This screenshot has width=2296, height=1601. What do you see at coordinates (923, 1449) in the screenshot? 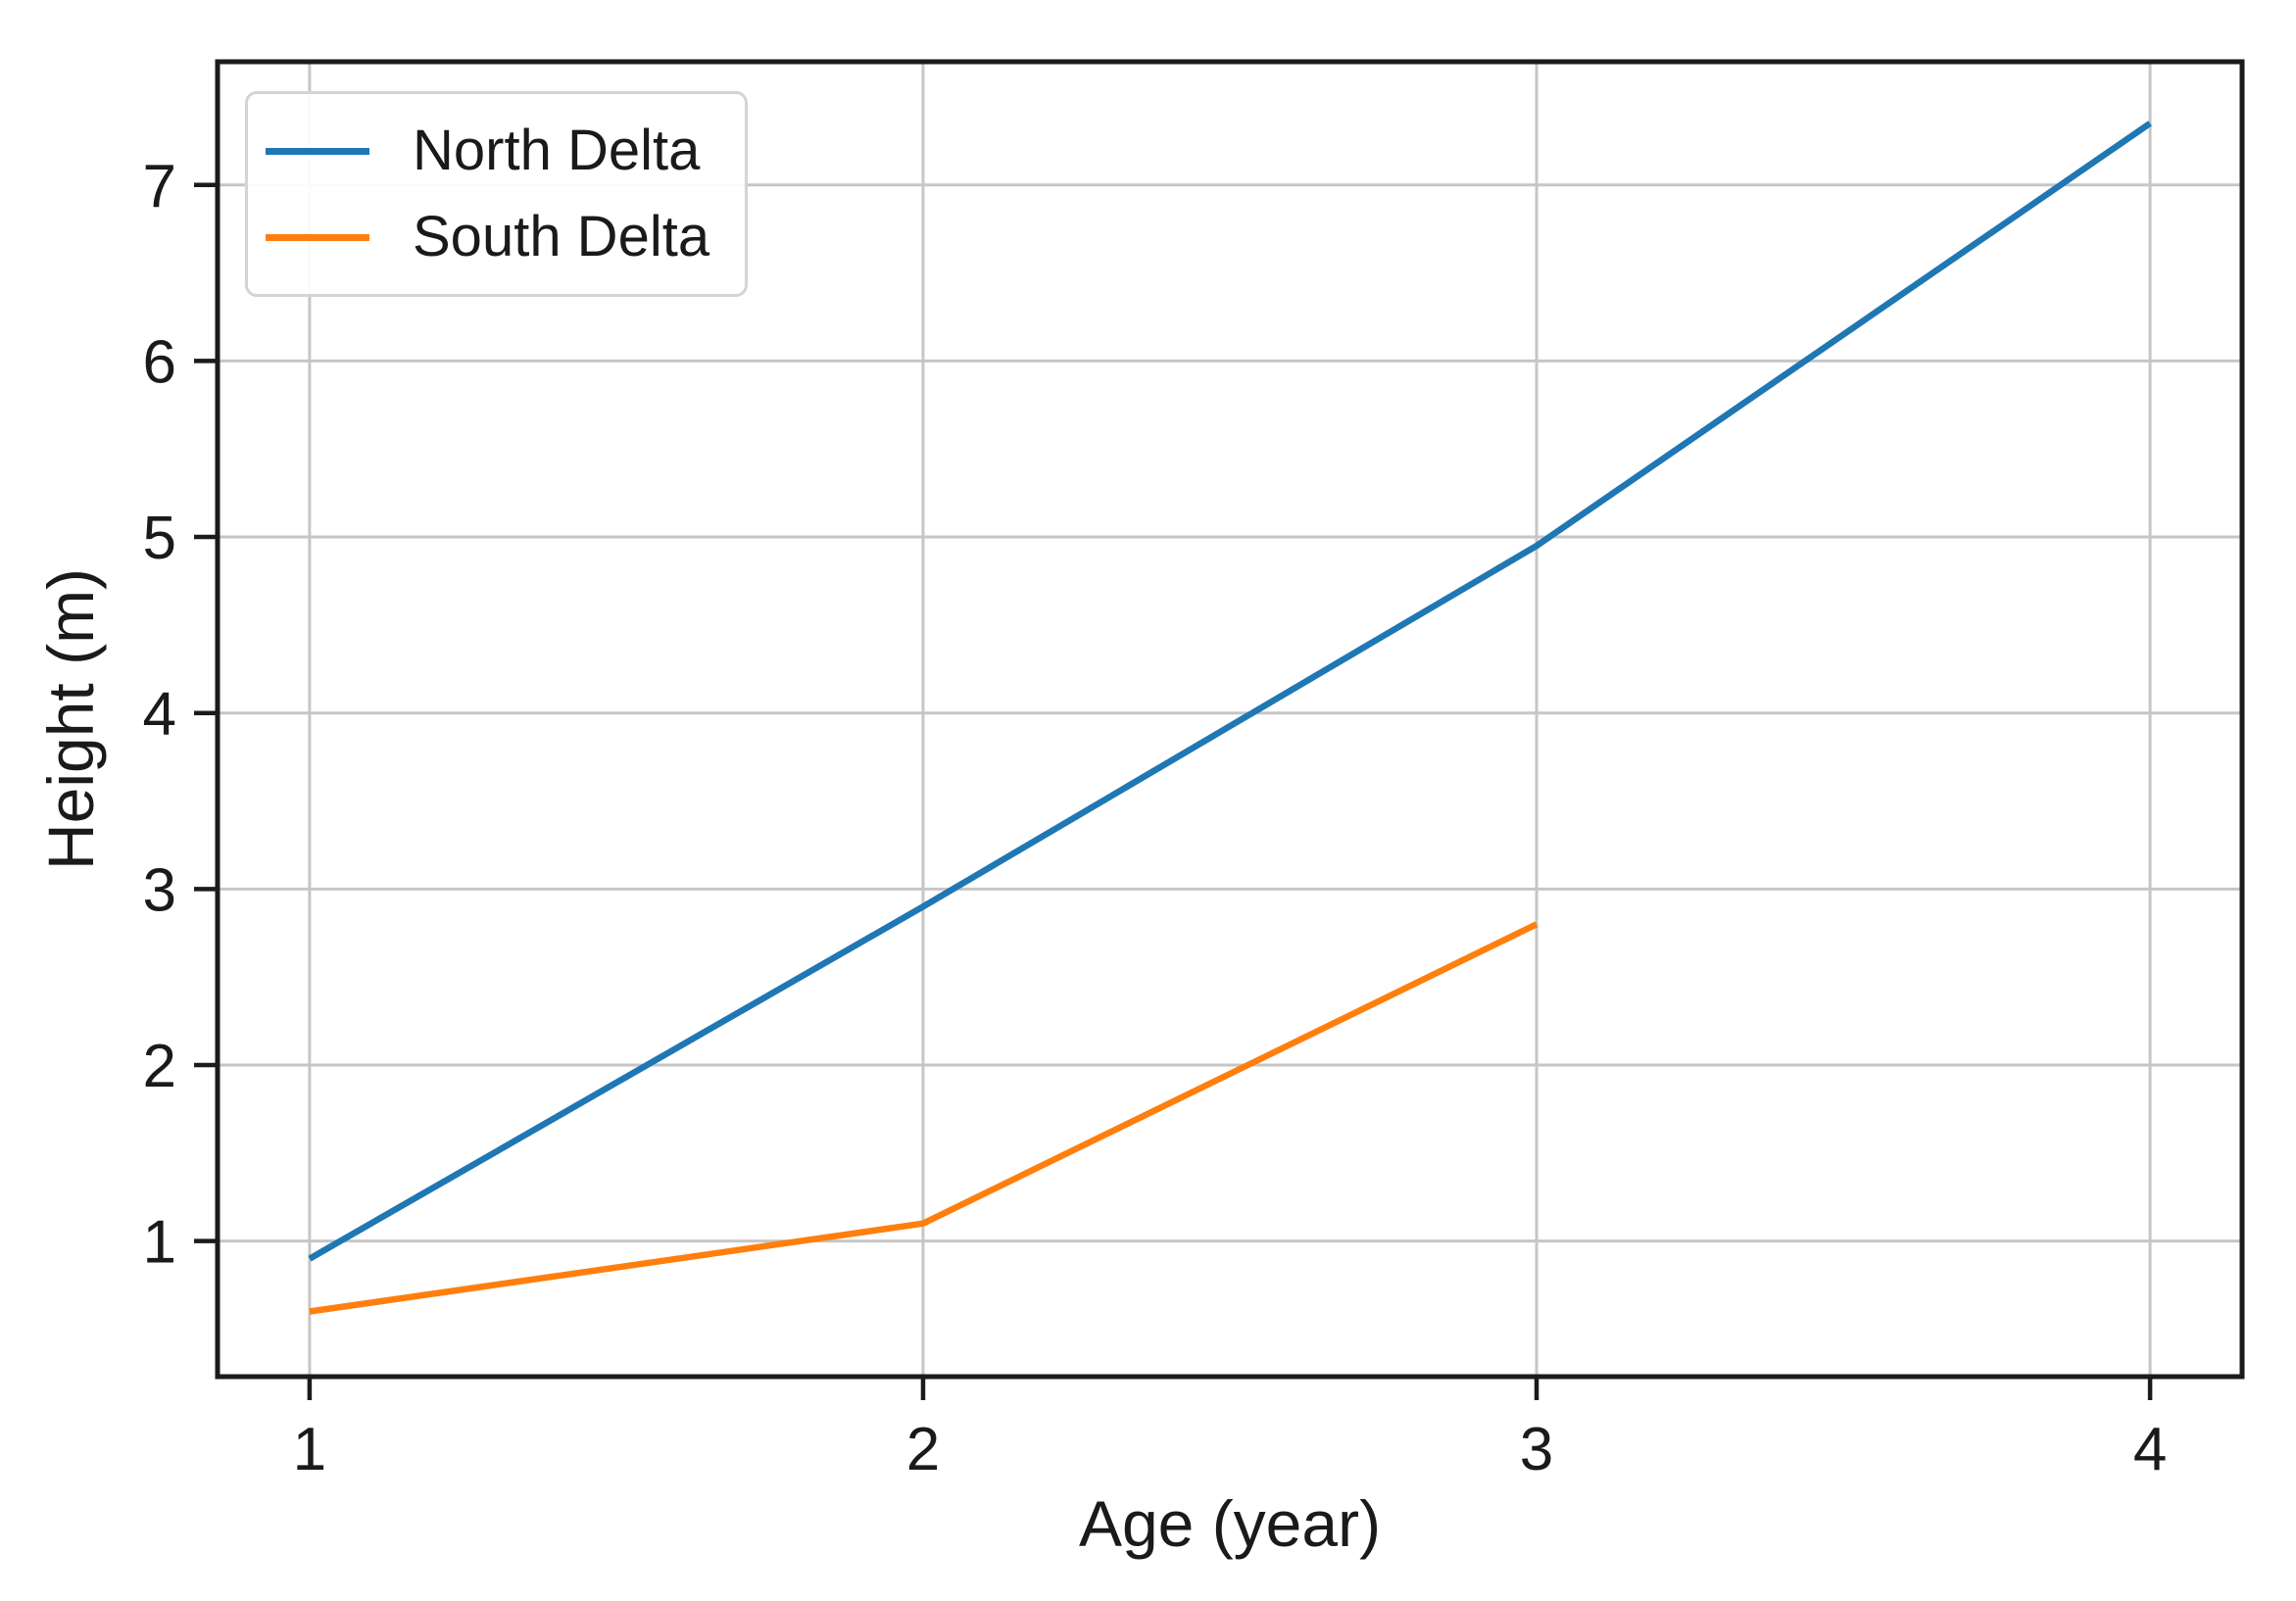
I see `x-tick-label-2: 2` at bounding box center [923, 1449].